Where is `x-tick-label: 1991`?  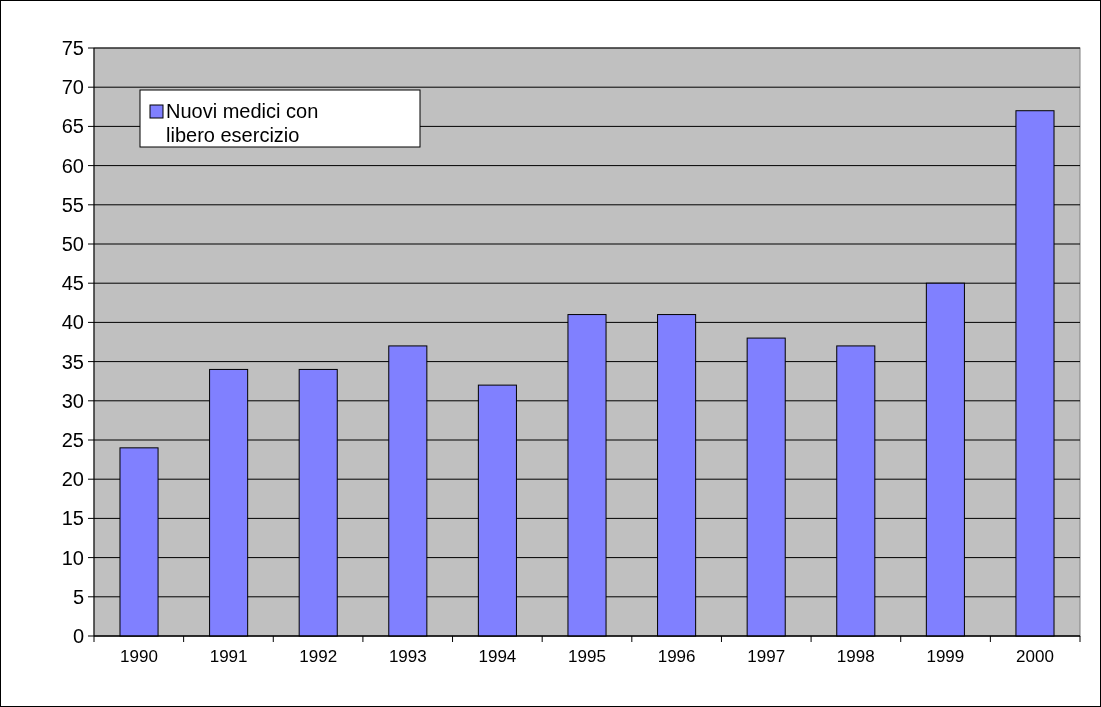
x-tick-label: 1991 is located at coordinates (228, 656).